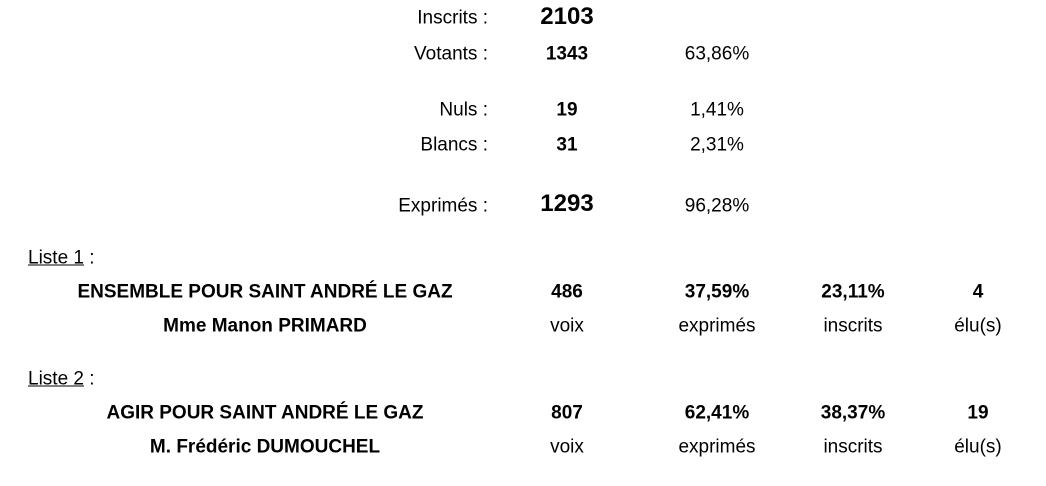  What do you see at coordinates (567, 203) in the screenshot?
I see `summary-count: 1293` at bounding box center [567, 203].